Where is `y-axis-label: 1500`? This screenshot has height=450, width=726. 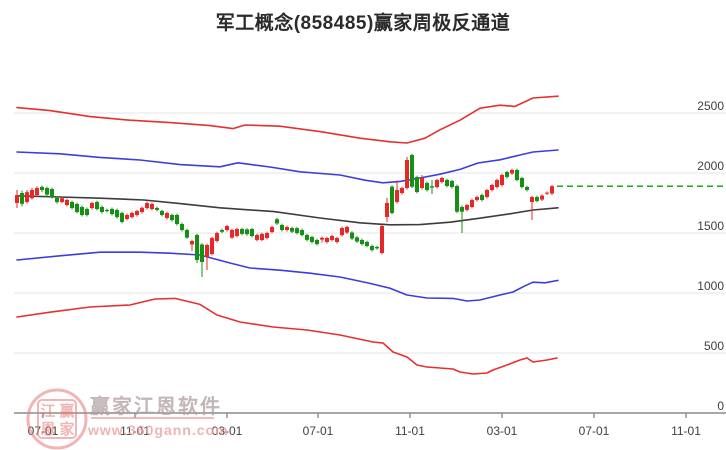
y-axis-label: 1500 is located at coordinates (710, 226).